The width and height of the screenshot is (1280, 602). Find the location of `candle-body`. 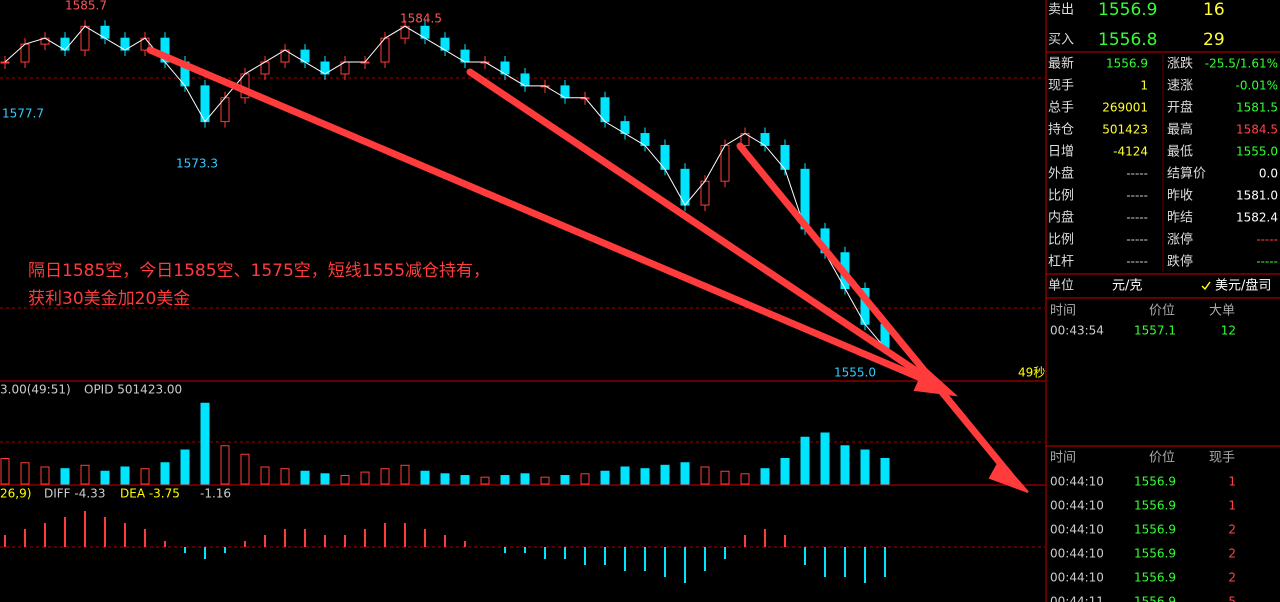

candle-body is located at coordinates (5, 62).